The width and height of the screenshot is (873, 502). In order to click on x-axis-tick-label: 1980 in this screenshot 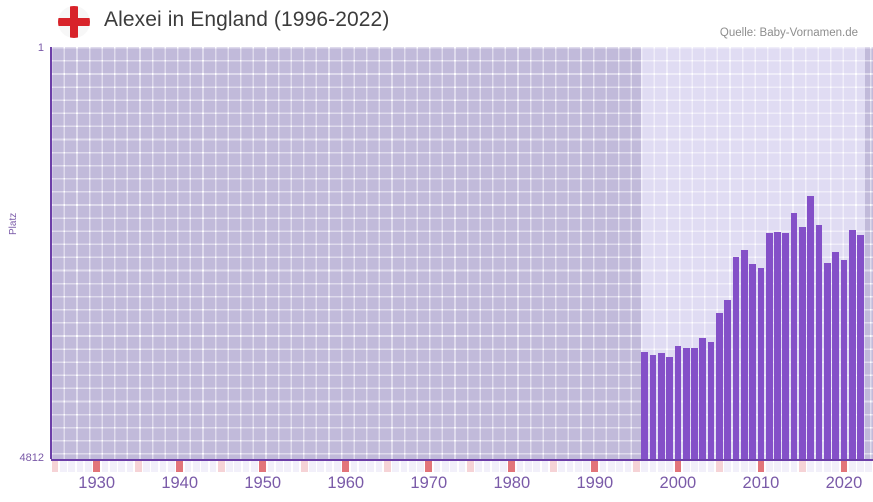, I will do `click(512, 483)`.